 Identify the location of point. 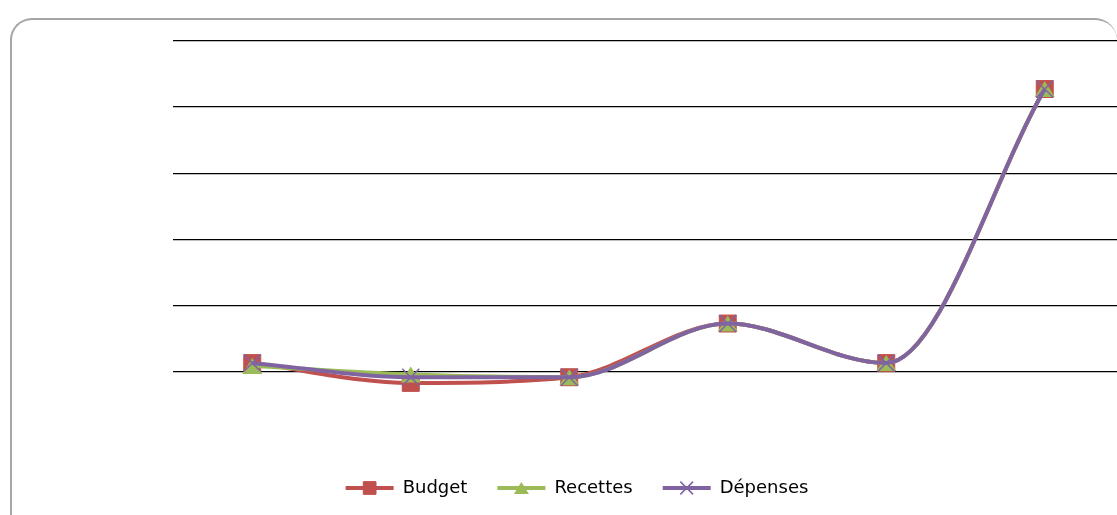
(410, 377).